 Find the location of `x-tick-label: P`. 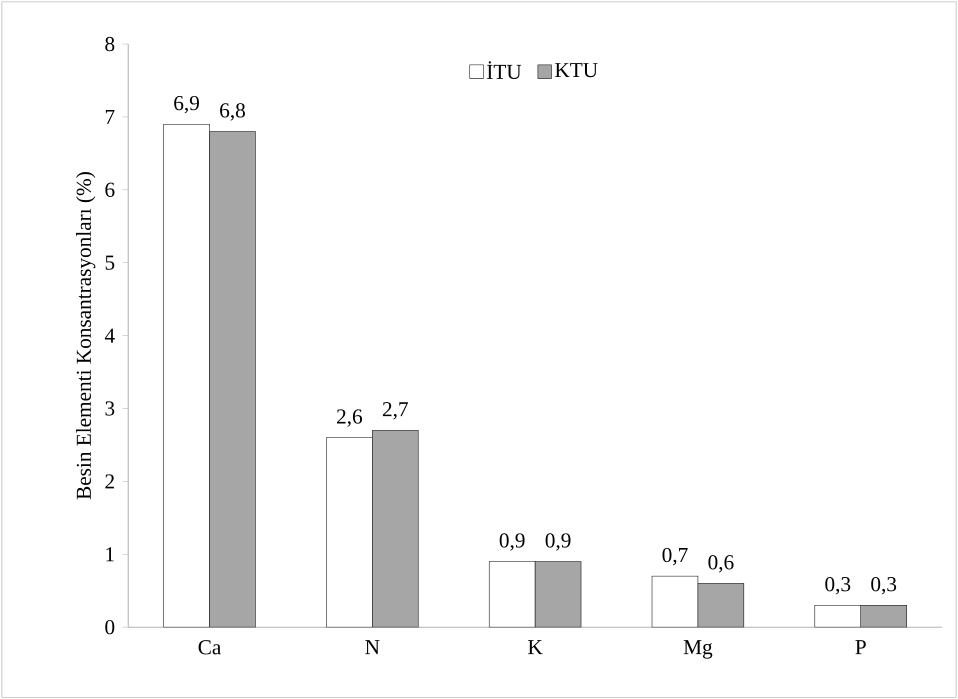

x-tick-label: P is located at coordinates (860, 647).